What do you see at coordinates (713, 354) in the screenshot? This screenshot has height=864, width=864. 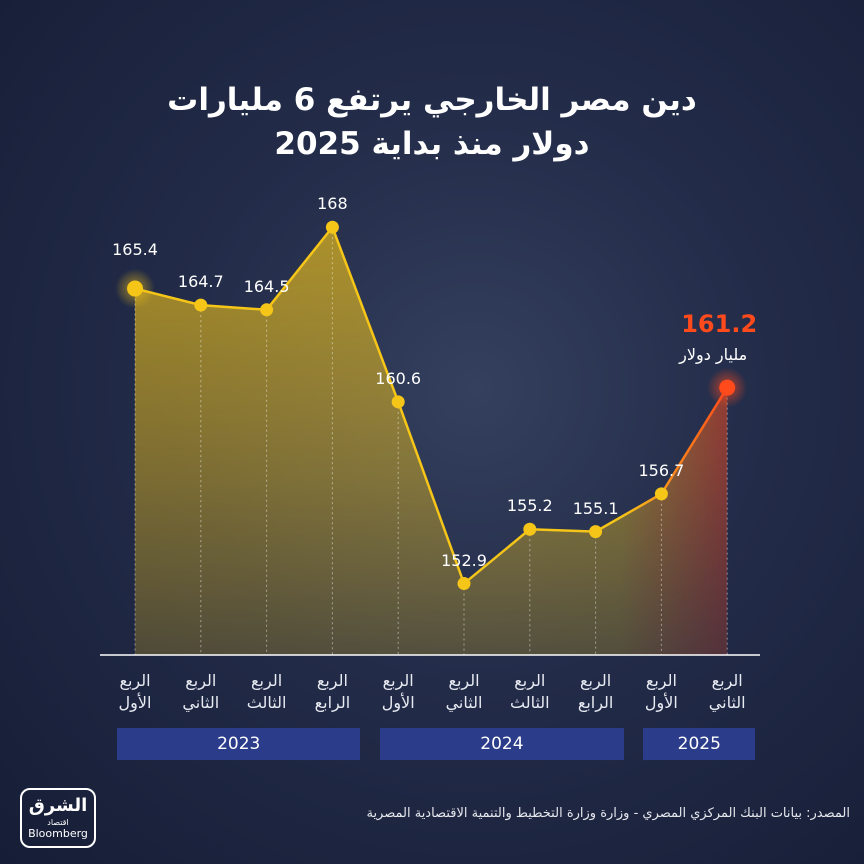 I see `unit-label: مليار دولار` at bounding box center [713, 354].